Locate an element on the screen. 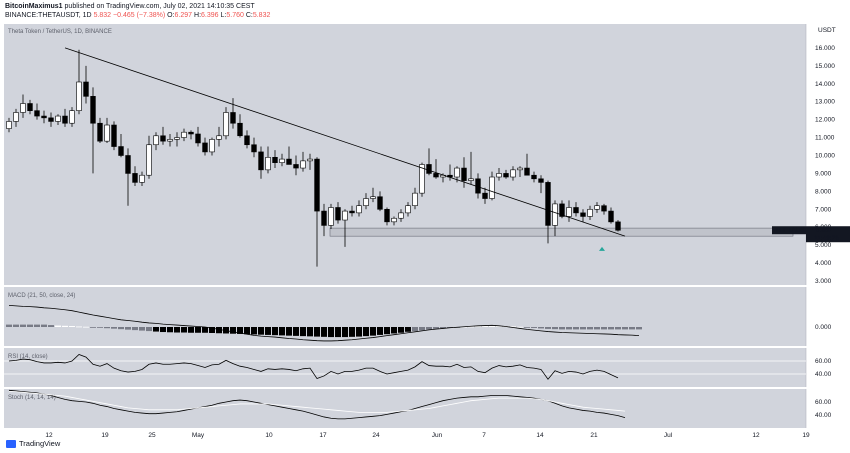 The width and height of the screenshot is (850, 453). chart-title: Theta Token / TetherUS, 1D, BINANCE is located at coordinates (60, 32).